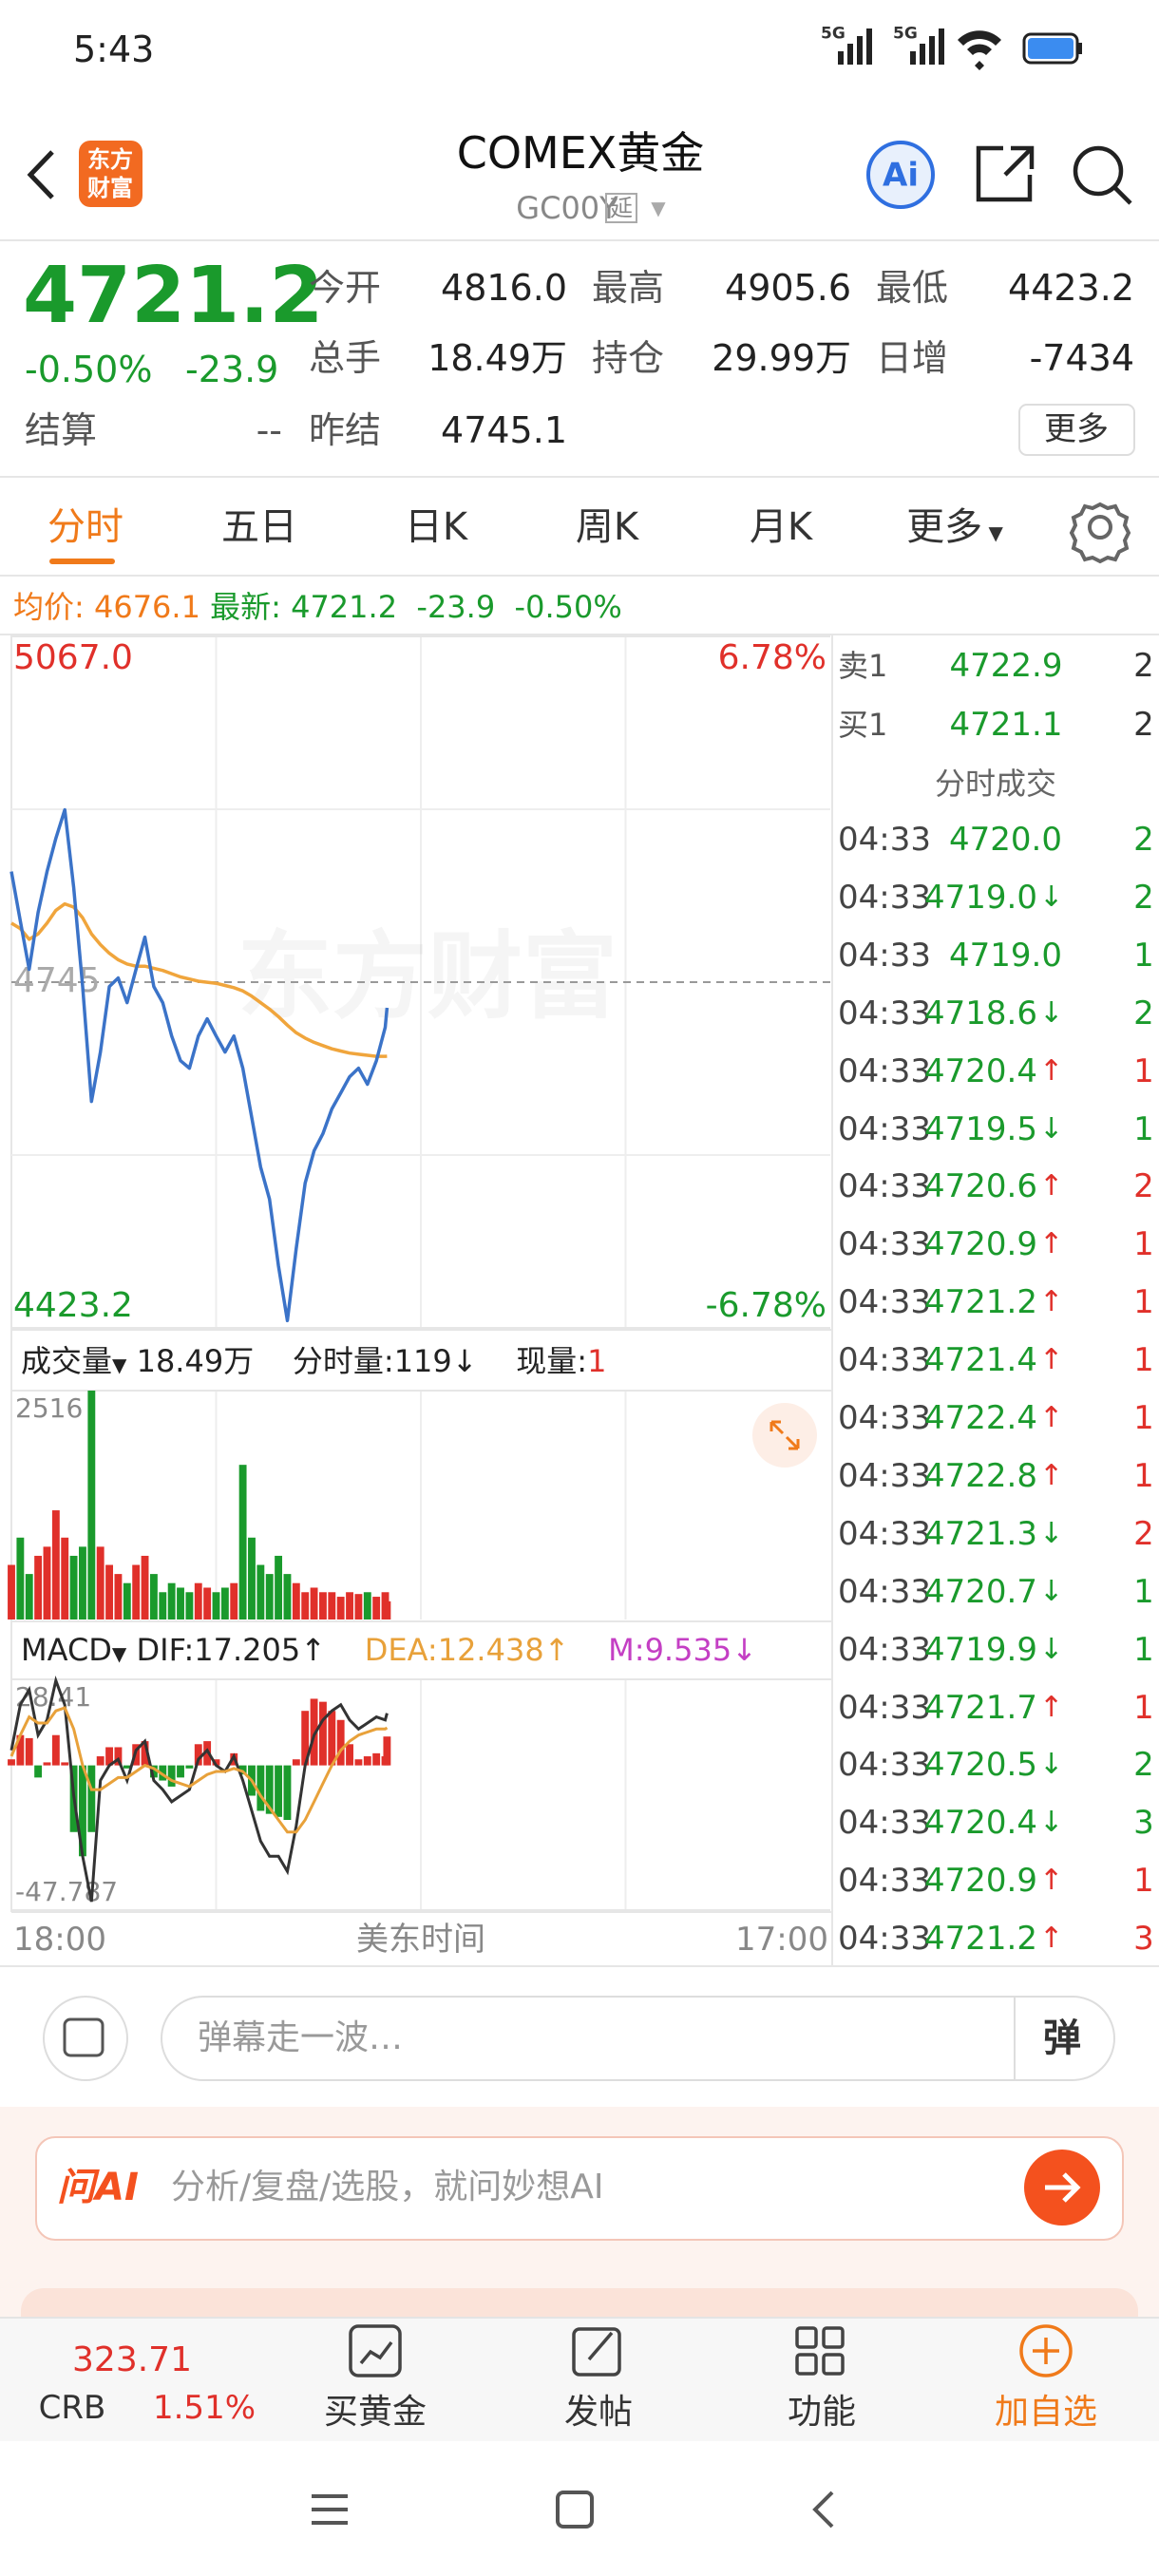 Image resolution: width=1159 pixels, height=2576 pixels. What do you see at coordinates (980, 1418) in the screenshot?
I see `trade-price: 4722.4` at bounding box center [980, 1418].